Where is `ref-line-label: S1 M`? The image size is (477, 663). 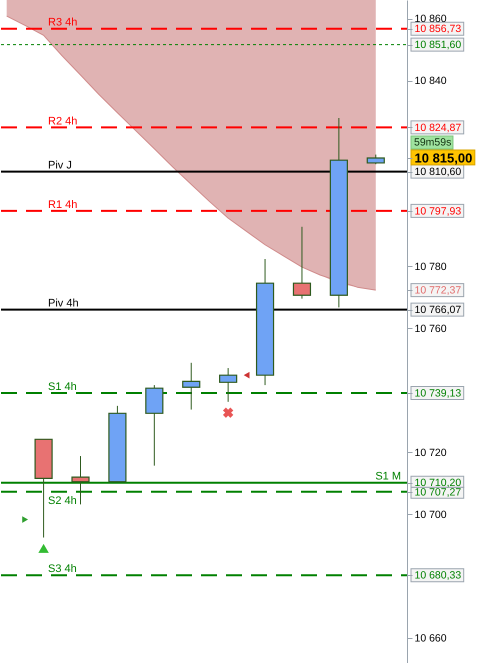
ref-line-label: S1 M is located at coordinates (388, 476).